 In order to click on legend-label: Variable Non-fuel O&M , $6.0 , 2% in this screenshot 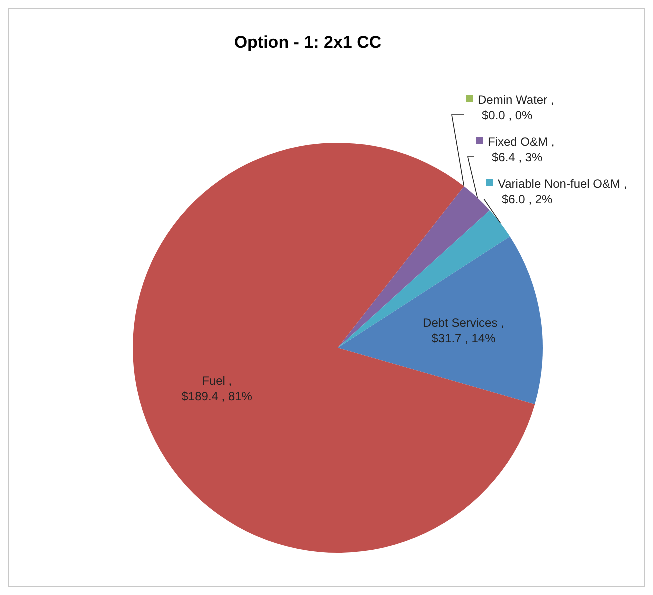, I will do `click(563, 192)`.